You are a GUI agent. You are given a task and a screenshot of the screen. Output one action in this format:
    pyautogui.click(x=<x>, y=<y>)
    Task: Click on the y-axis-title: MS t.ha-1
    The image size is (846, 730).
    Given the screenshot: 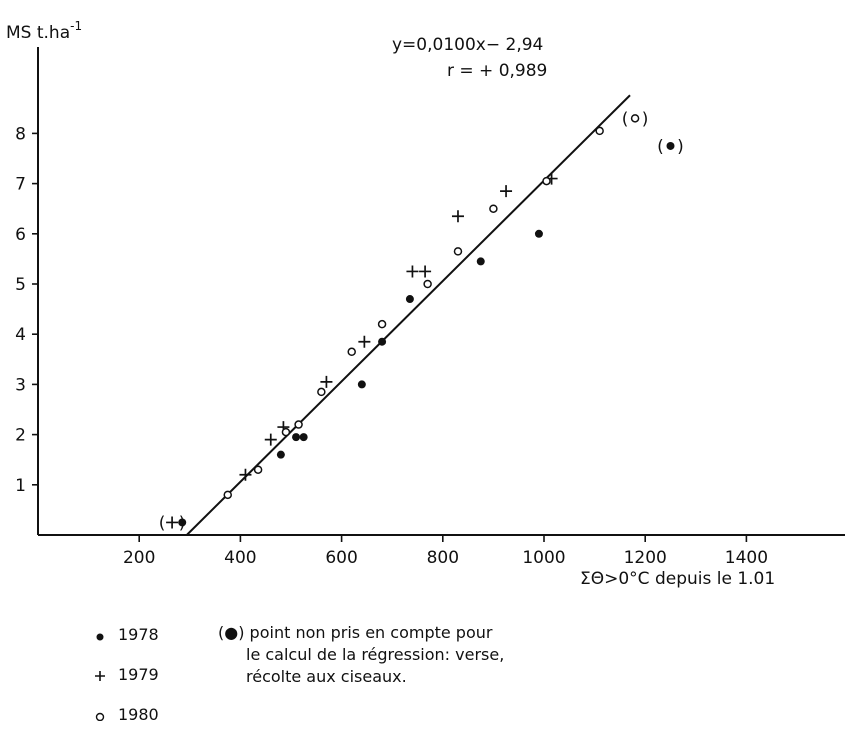 What is the action you would take?
    pyautogui.click(x=44, y=31)
    